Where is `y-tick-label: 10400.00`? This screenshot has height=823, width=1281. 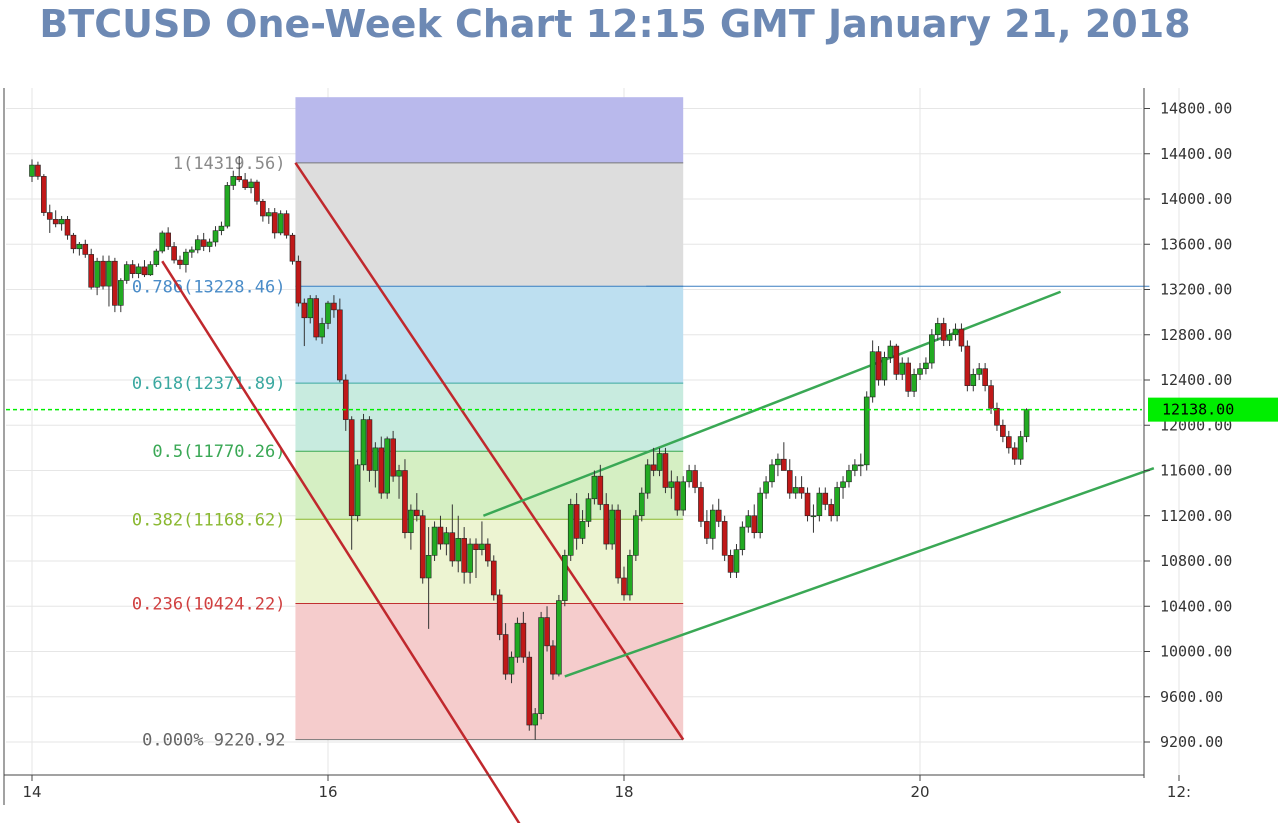
y-tick-label: 10400.00 is located at coordinates (1196, 606).